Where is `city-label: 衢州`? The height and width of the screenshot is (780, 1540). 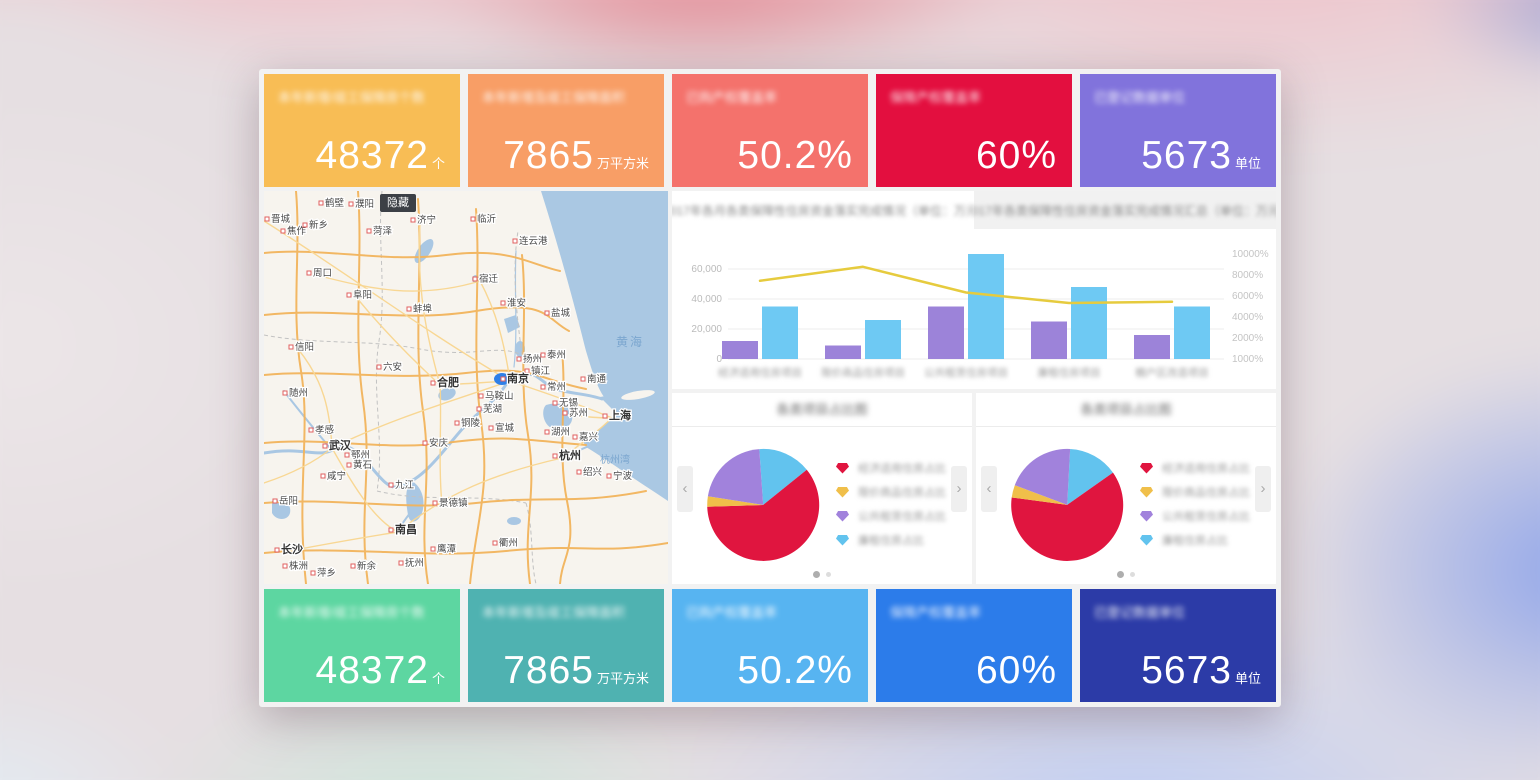 city-label: 衢州 is located at coordinates (505, 543).